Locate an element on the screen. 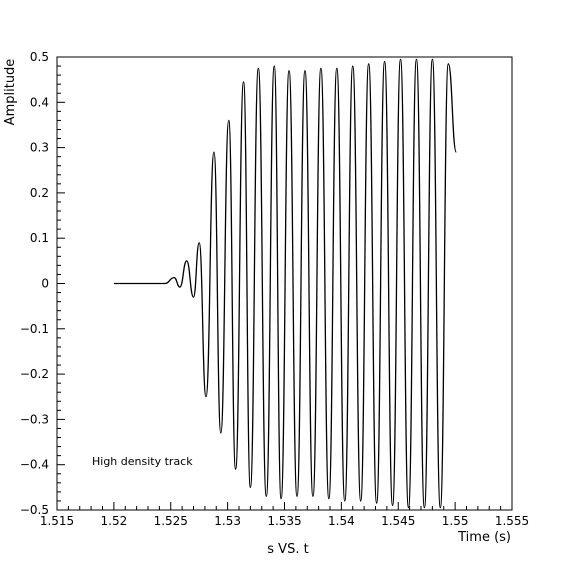  y-tick-label-0: −0.5 is located at coordinates (34, 510).